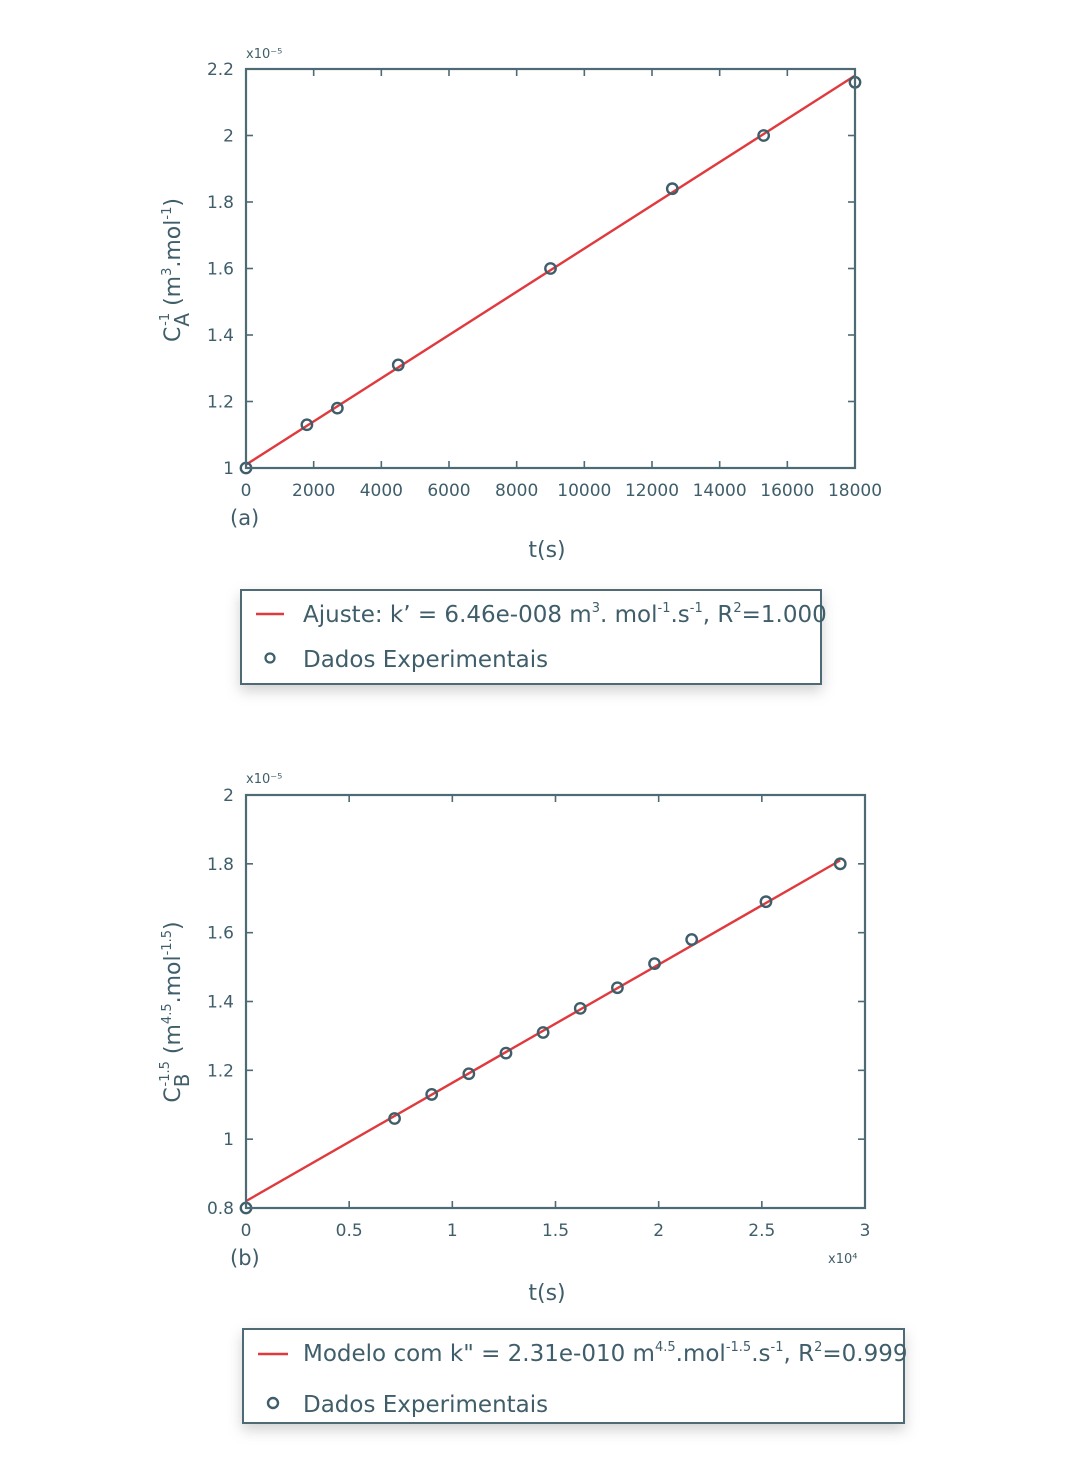  I want to click on svg-text: CA-1 (m3.mol-1), so click(176, 270).